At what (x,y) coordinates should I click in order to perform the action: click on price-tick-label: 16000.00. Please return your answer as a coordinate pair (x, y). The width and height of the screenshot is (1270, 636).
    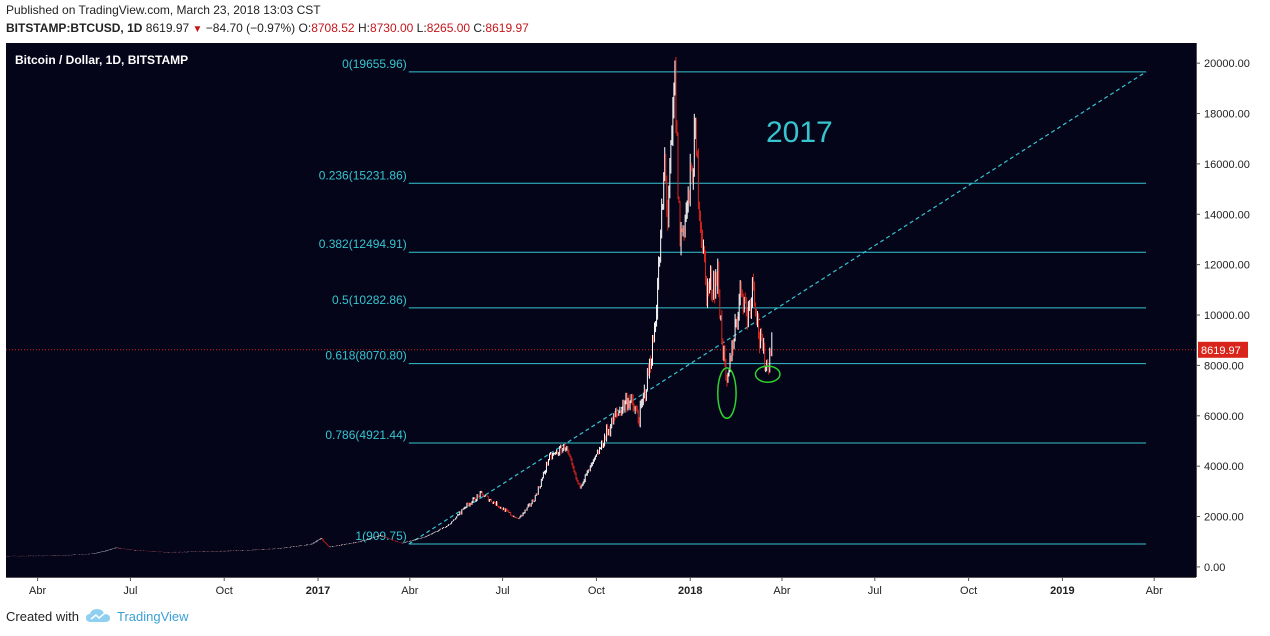
    Looking at the image, I should click on (1227, 165).